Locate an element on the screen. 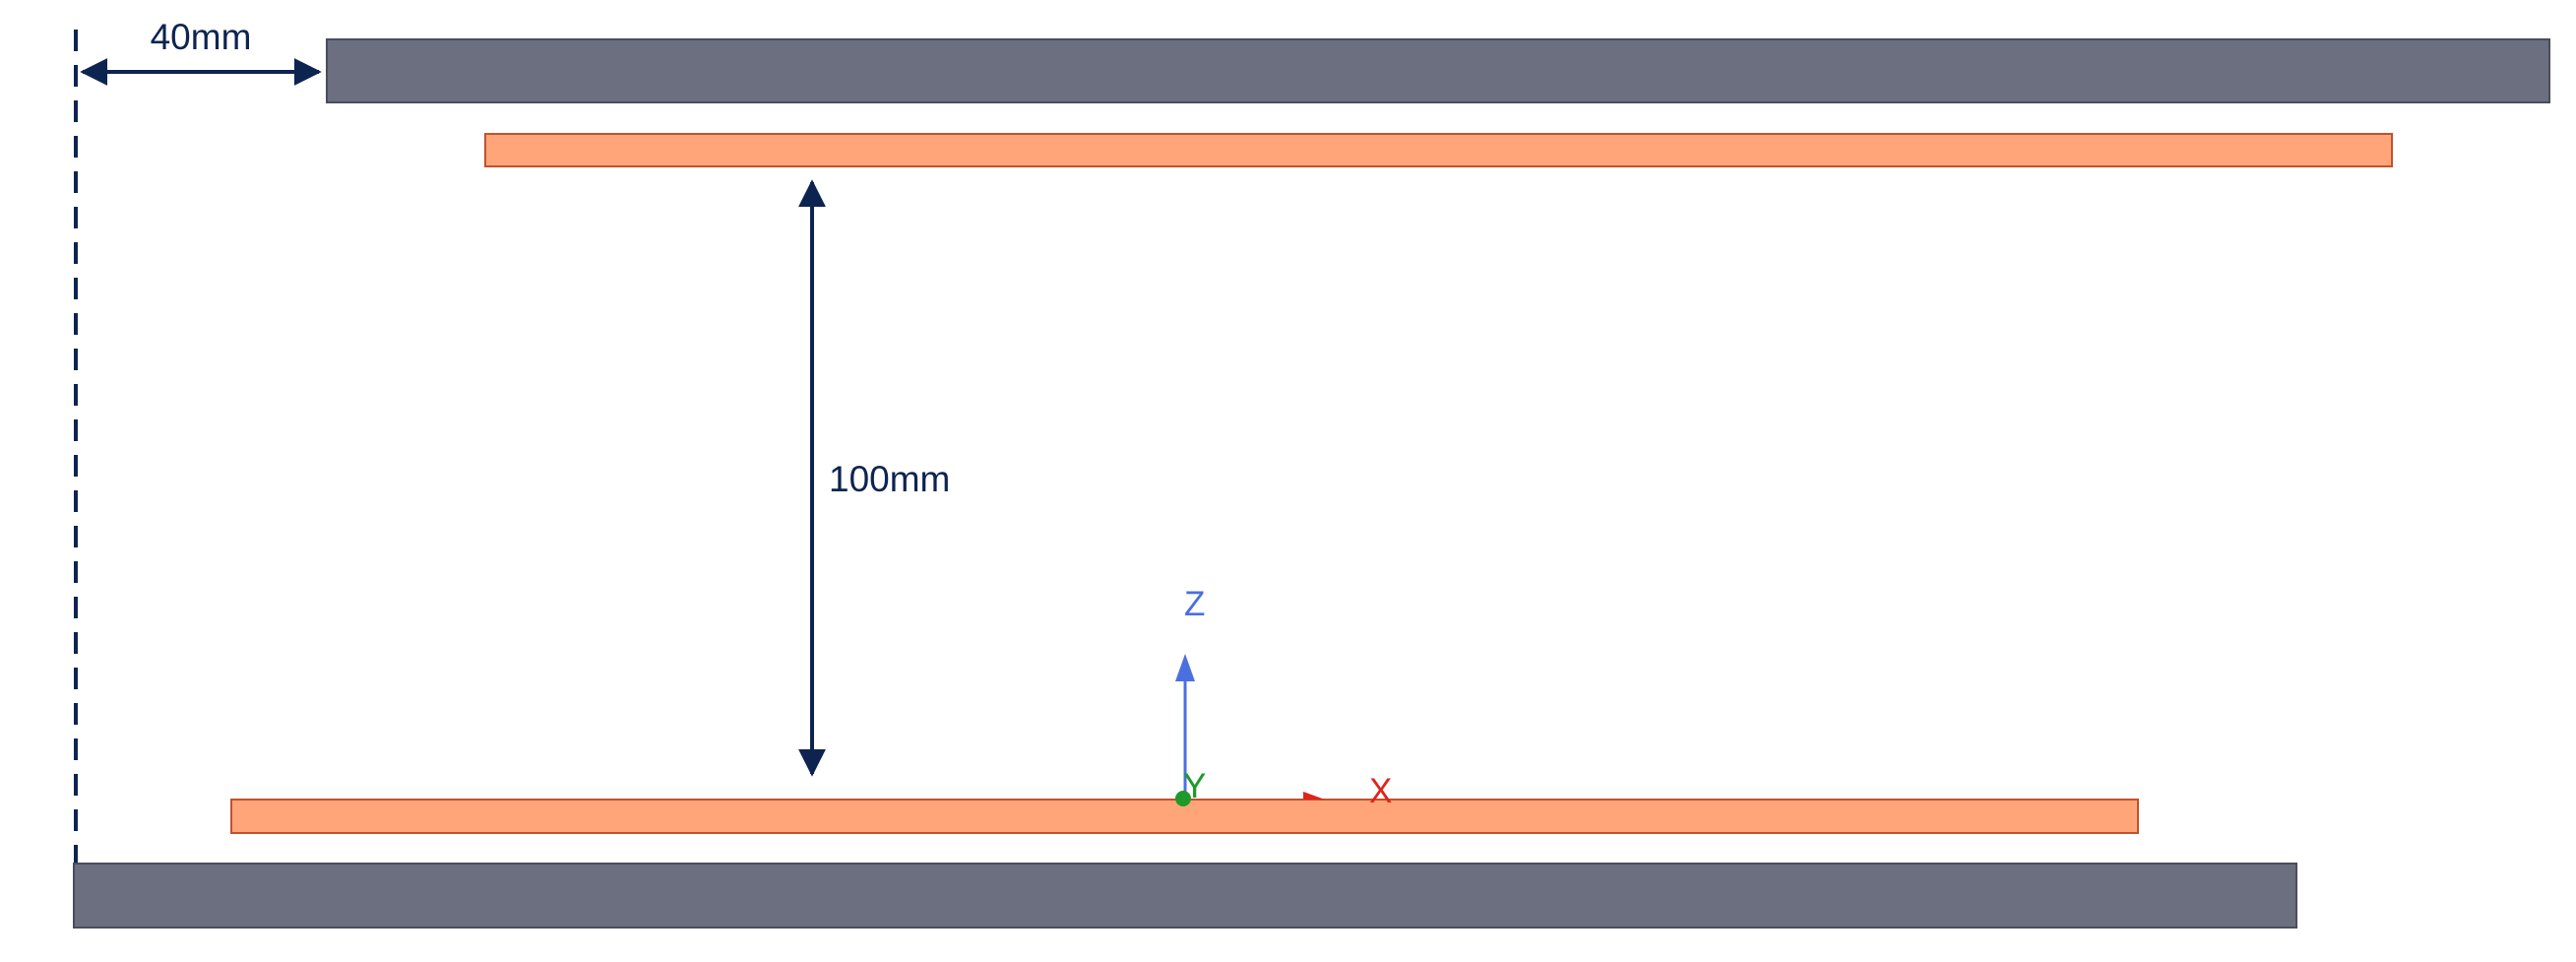 The width and height of the screenshot is (2576, 962). top-plate is located at coordinates (1438, 70).